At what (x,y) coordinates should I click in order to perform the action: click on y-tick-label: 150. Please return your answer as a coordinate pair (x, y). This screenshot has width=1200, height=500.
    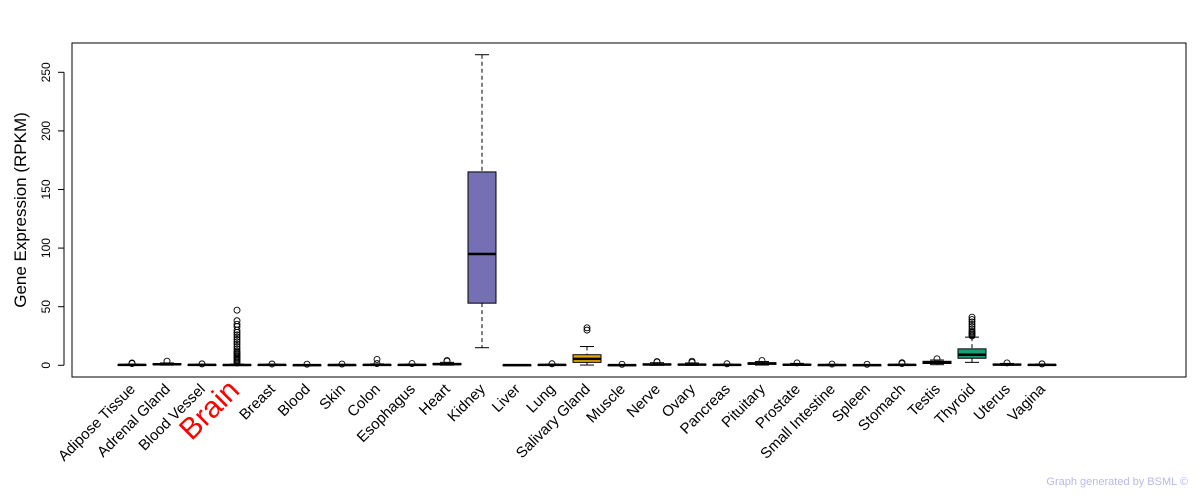
    Looking at the image, I should click on (46, 189).